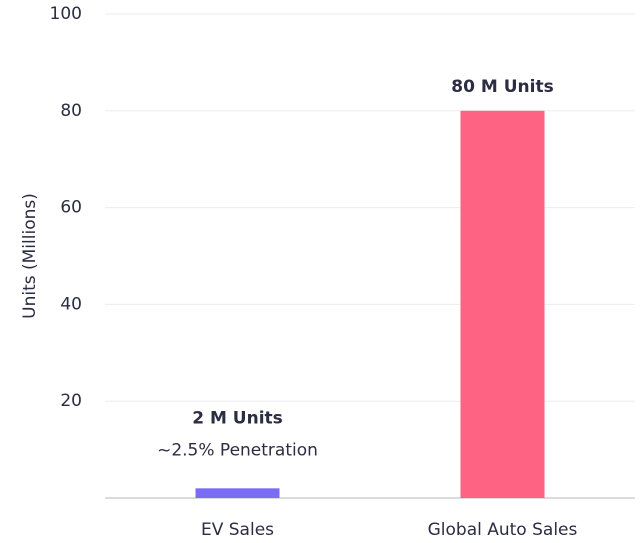  I want to click on y-axis-label: Units (Millions), so click(30, 256).